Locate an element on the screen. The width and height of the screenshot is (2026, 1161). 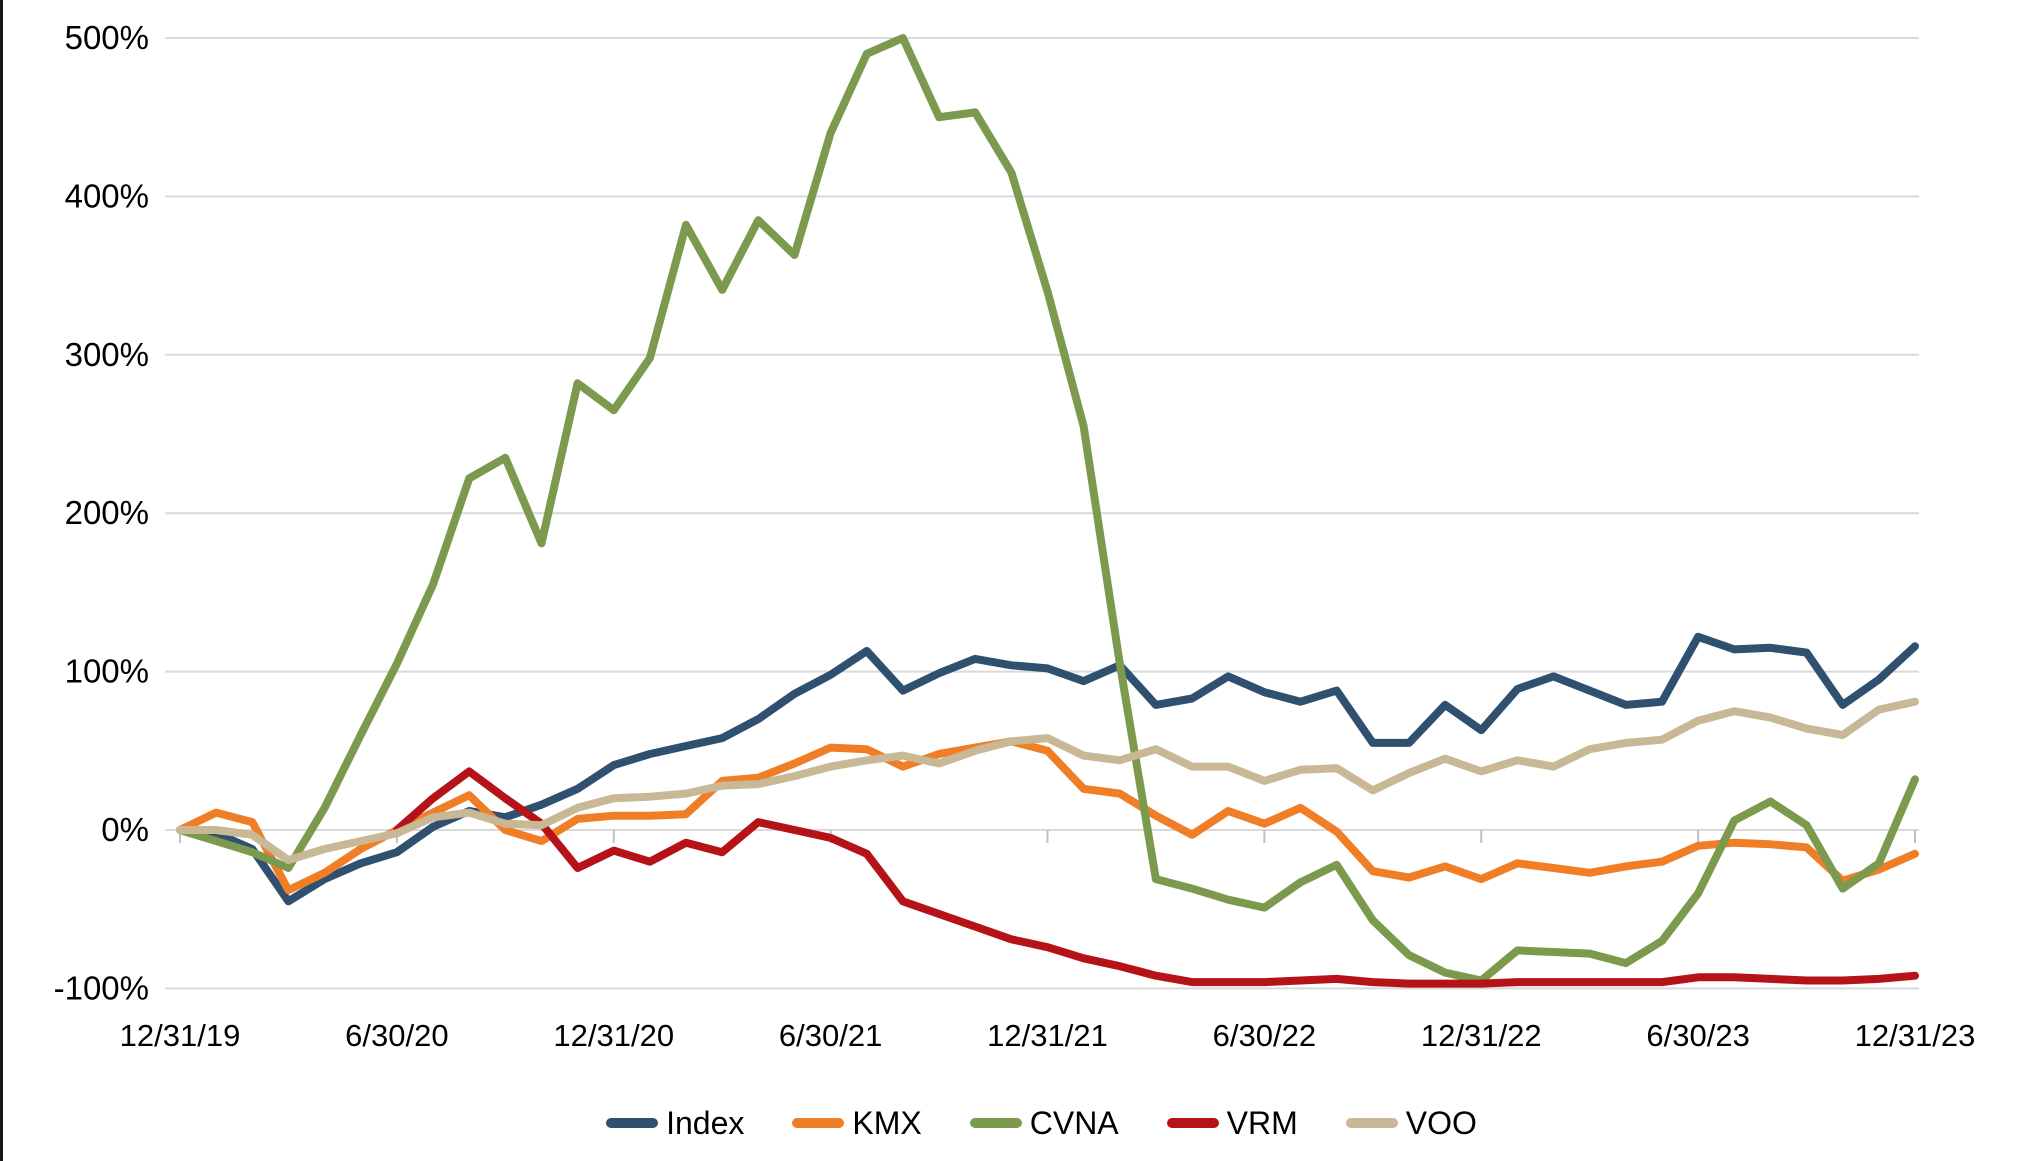
y-tick-label: 200% is located at coordinates (107, 512).